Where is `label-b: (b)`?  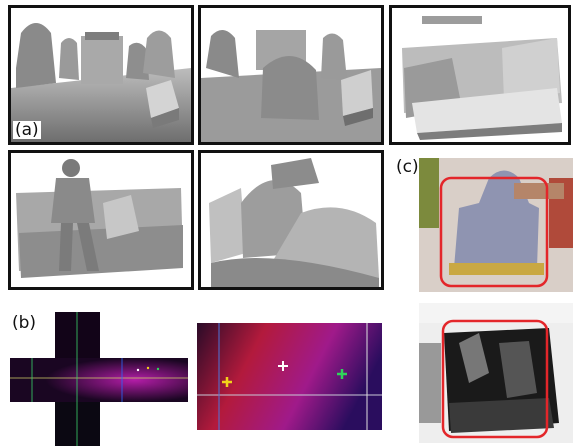 label-b: (b) is located at coordinates (24, 323).